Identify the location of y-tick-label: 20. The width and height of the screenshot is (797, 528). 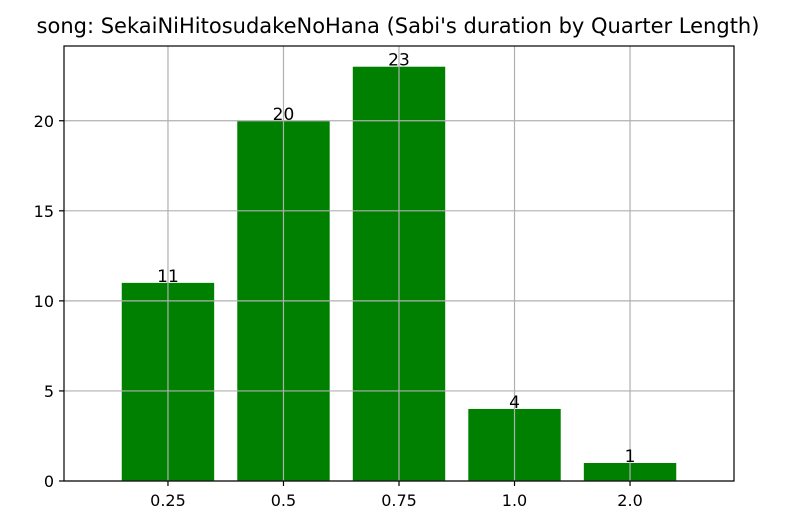
(44, 121).